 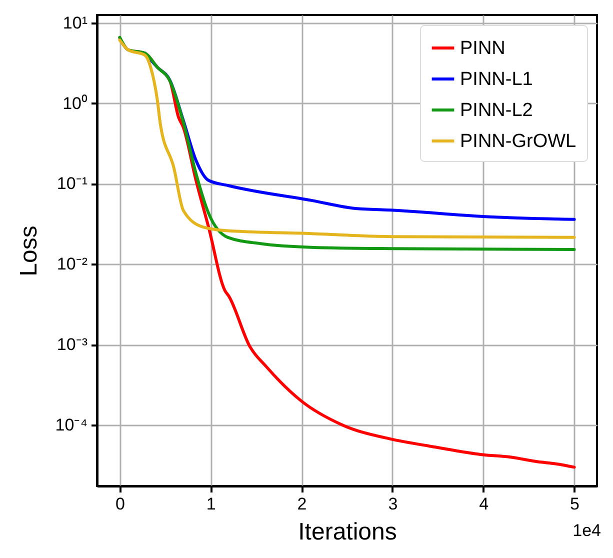 I want to click on y-tick-label: 10⁰, so click(x=75, y=103).